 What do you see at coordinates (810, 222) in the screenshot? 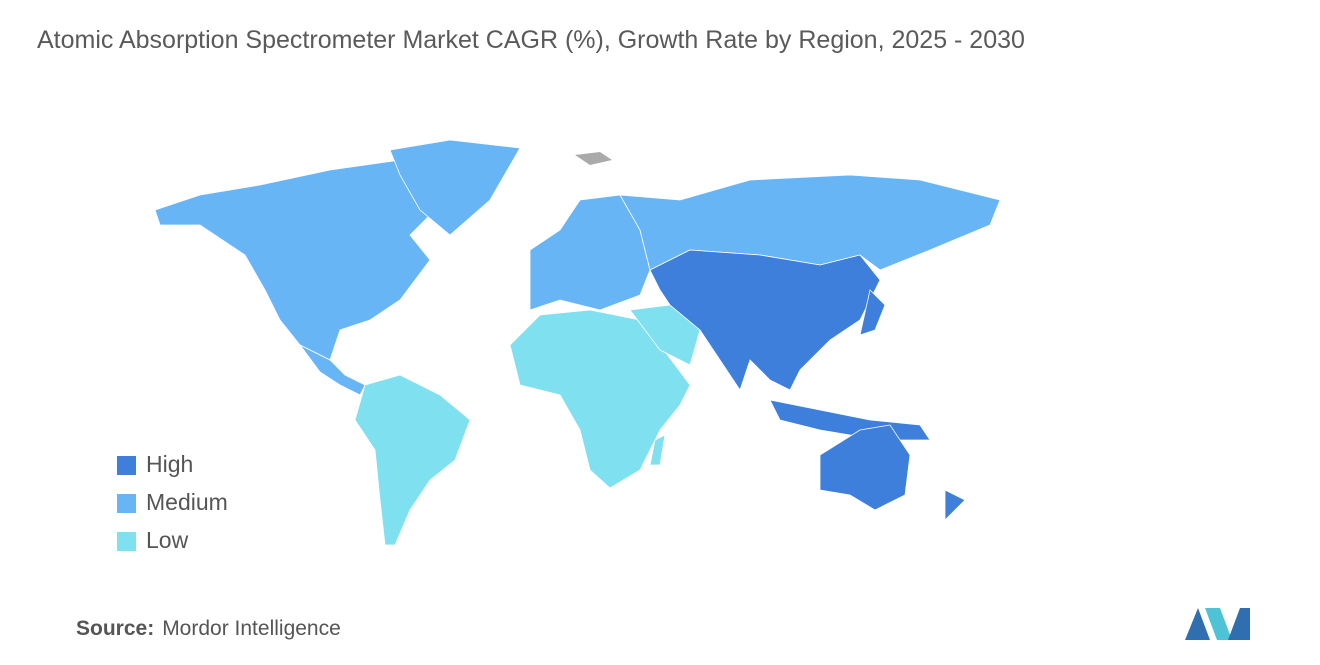
I see `russia` at bounding box center [810, 222].